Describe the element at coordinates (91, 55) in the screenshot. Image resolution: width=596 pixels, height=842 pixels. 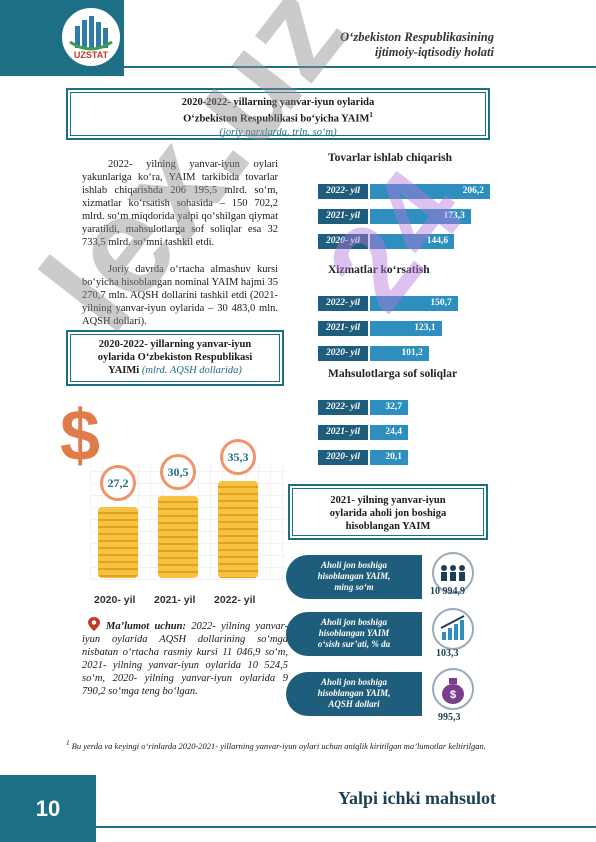
I see `logo-text: UZSTAT` at that location.